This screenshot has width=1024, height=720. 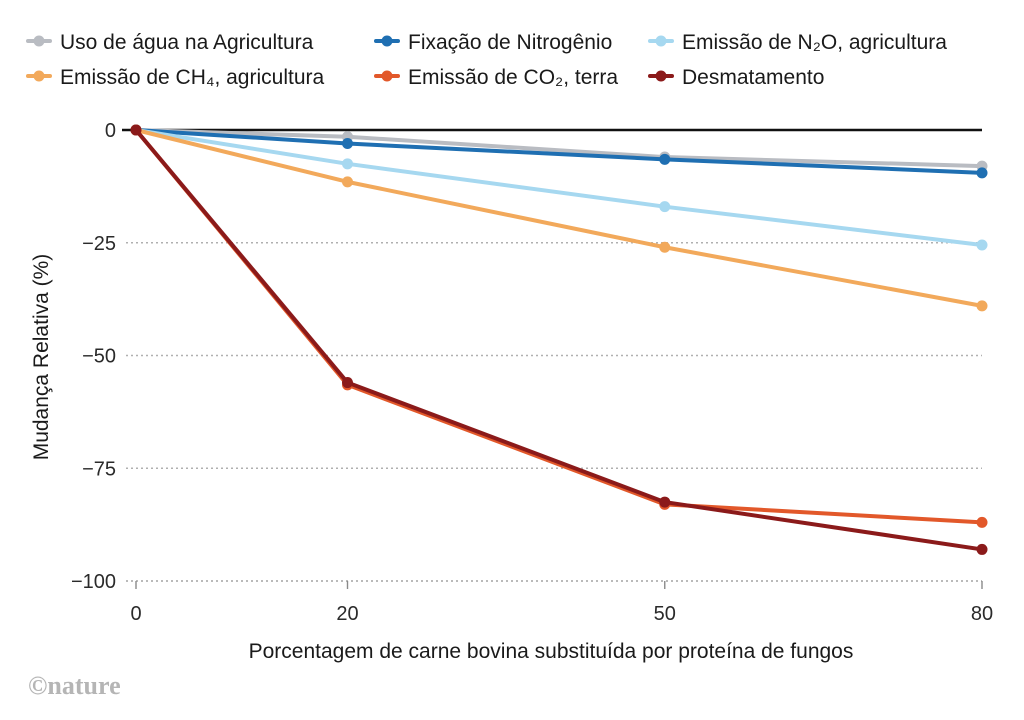 I want to click on legend-item: Emissão de CH₄, agricultura, so click(x=175, y=77).